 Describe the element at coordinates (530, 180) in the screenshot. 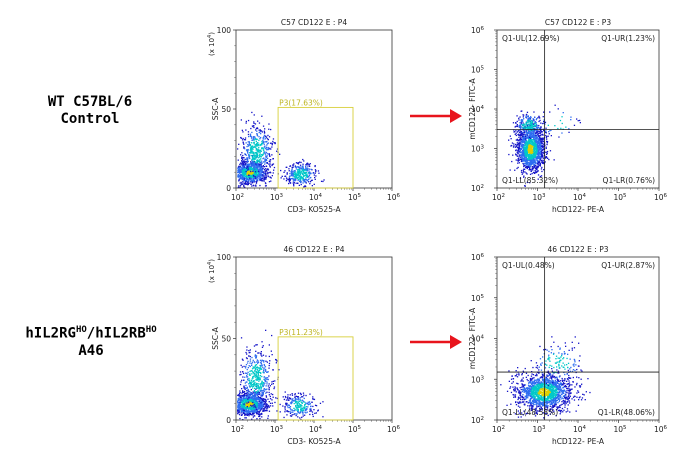

I see `quadrant-label-ll: Q1-LL(85.32%)` at that location.